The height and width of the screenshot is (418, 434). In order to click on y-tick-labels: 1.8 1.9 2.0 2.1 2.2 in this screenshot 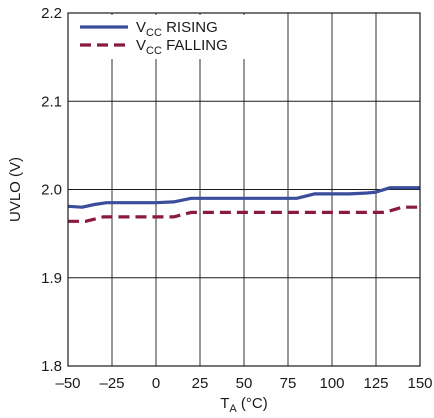, I will do `click(51, 190)`.